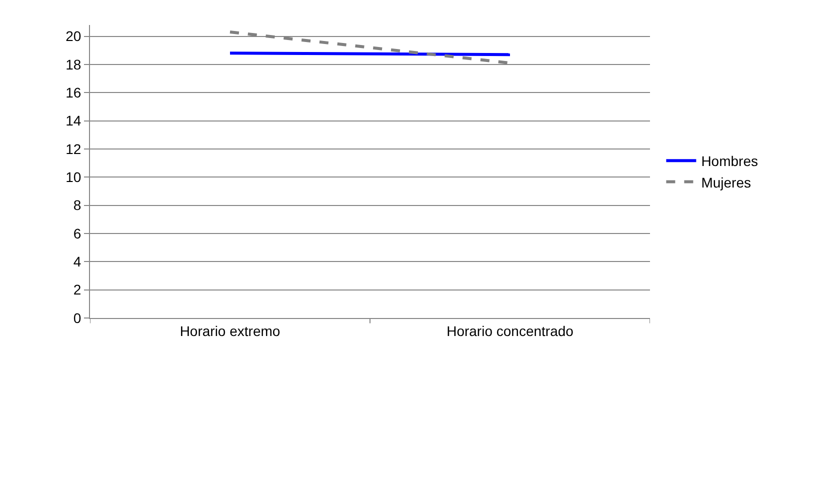  I want to click on y-tick-label: 4, so click(77, 262).